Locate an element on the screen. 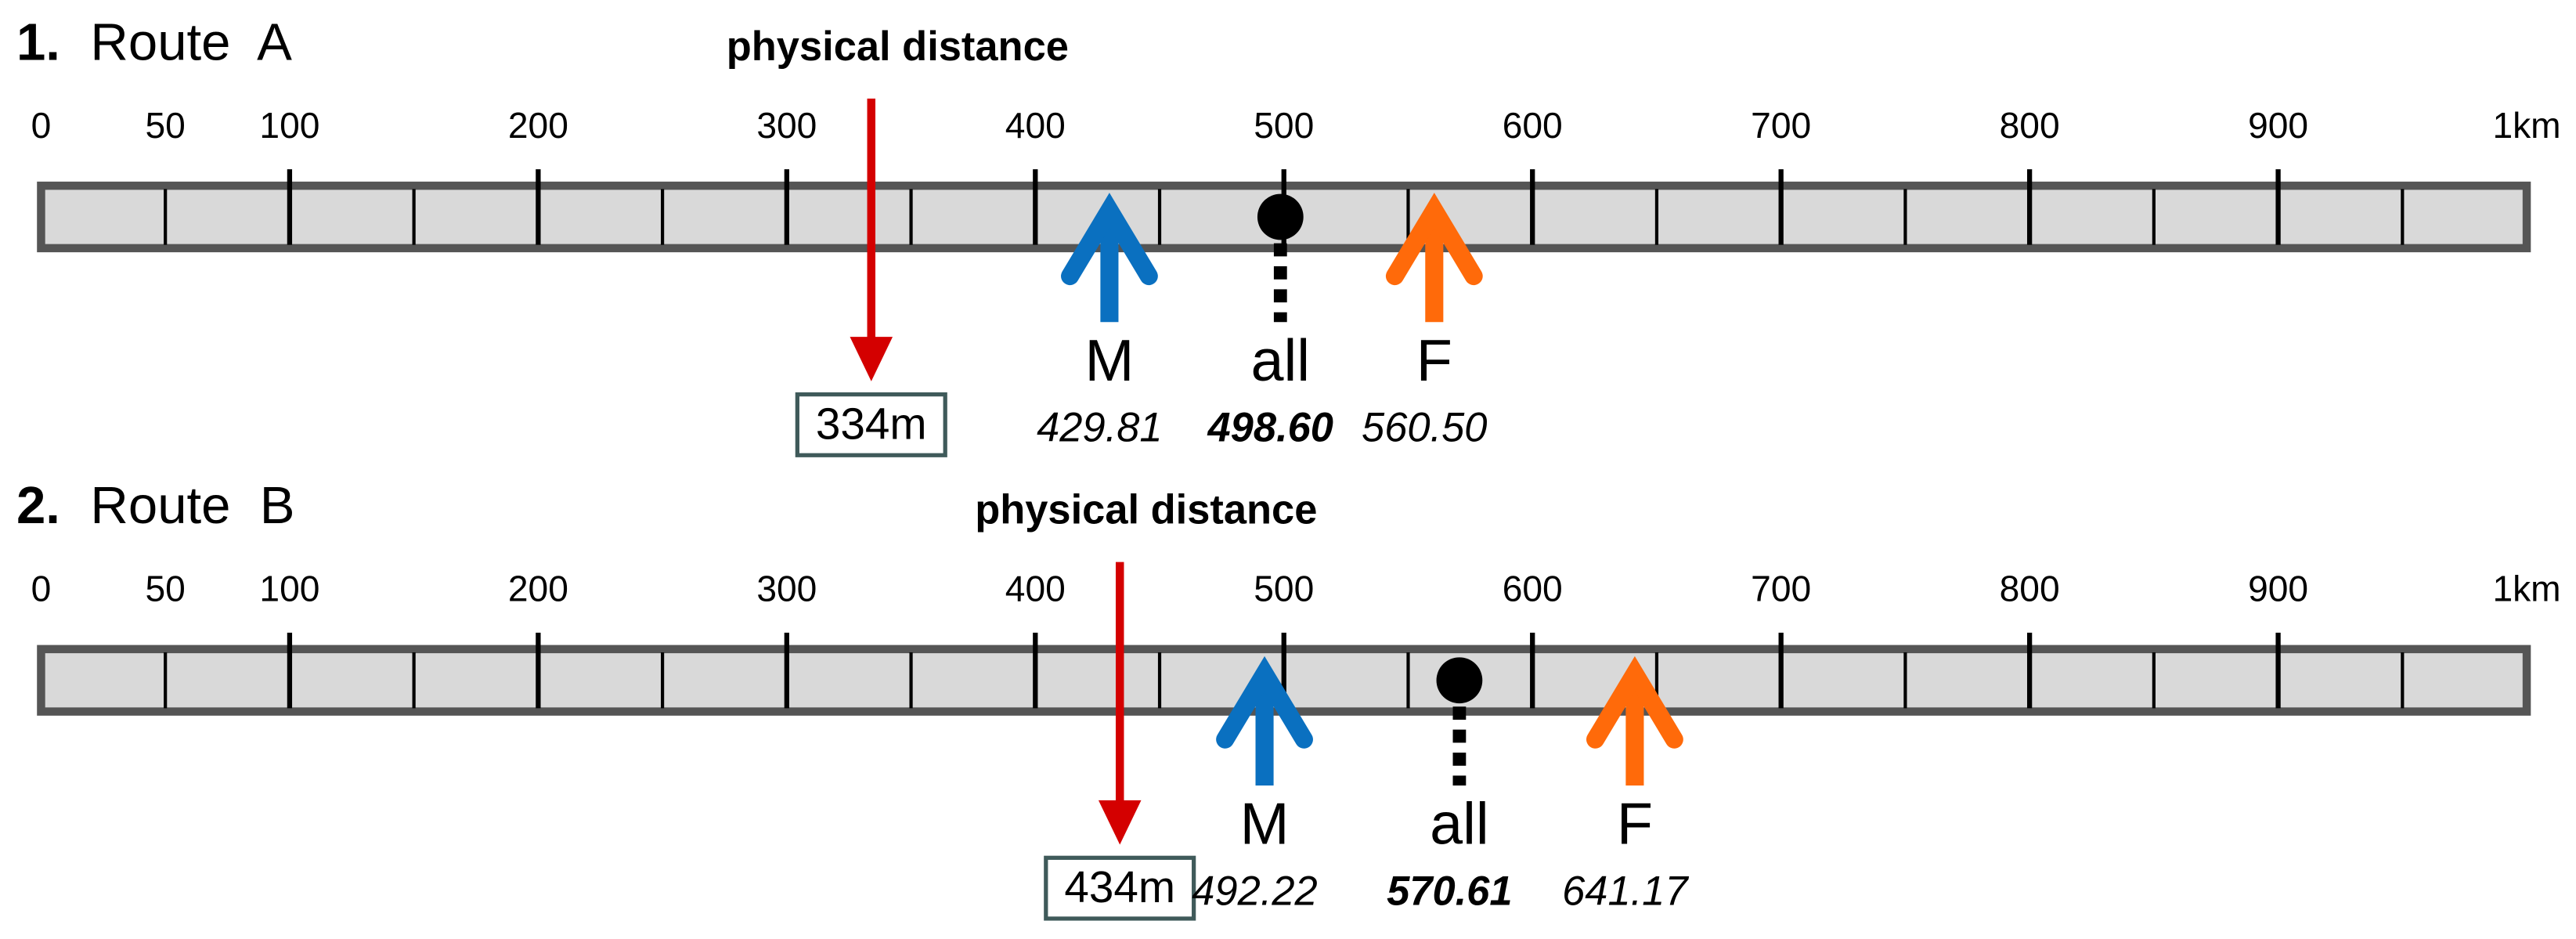 This screenshot has width=2576, height=939. marker-value: 641.17 is located at coordinates (1625, 891).